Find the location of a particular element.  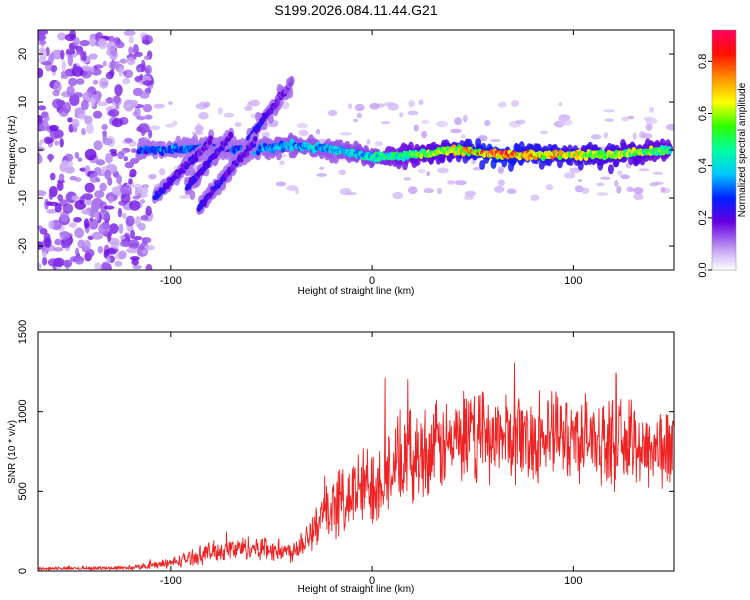

y-tick-label: -10 is located at coordinates (23, 198).